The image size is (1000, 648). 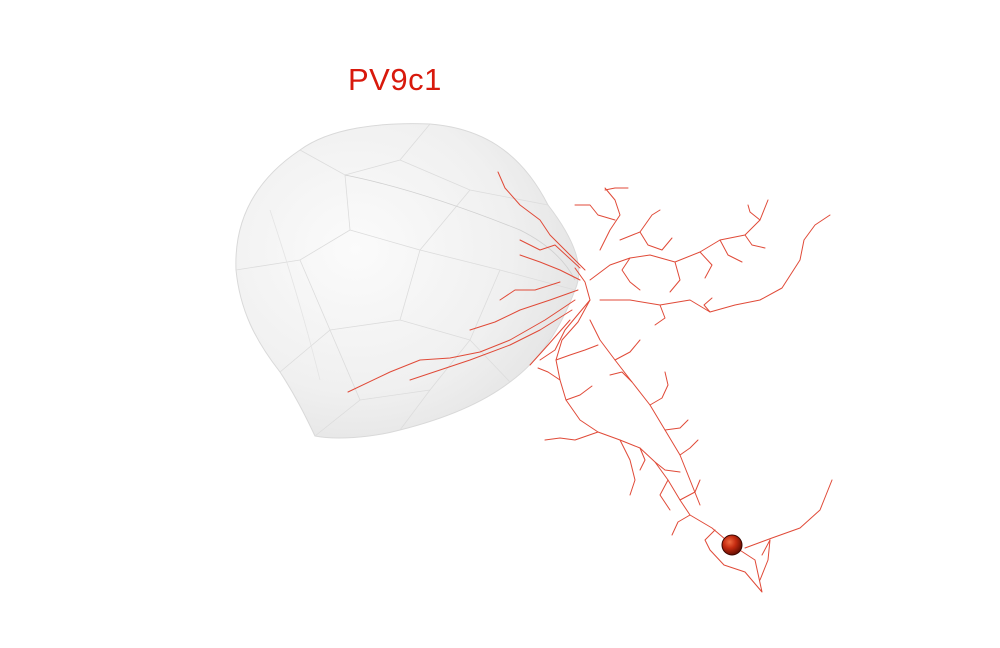 I want to click on axon-trunk, so click(x=644, y=406).